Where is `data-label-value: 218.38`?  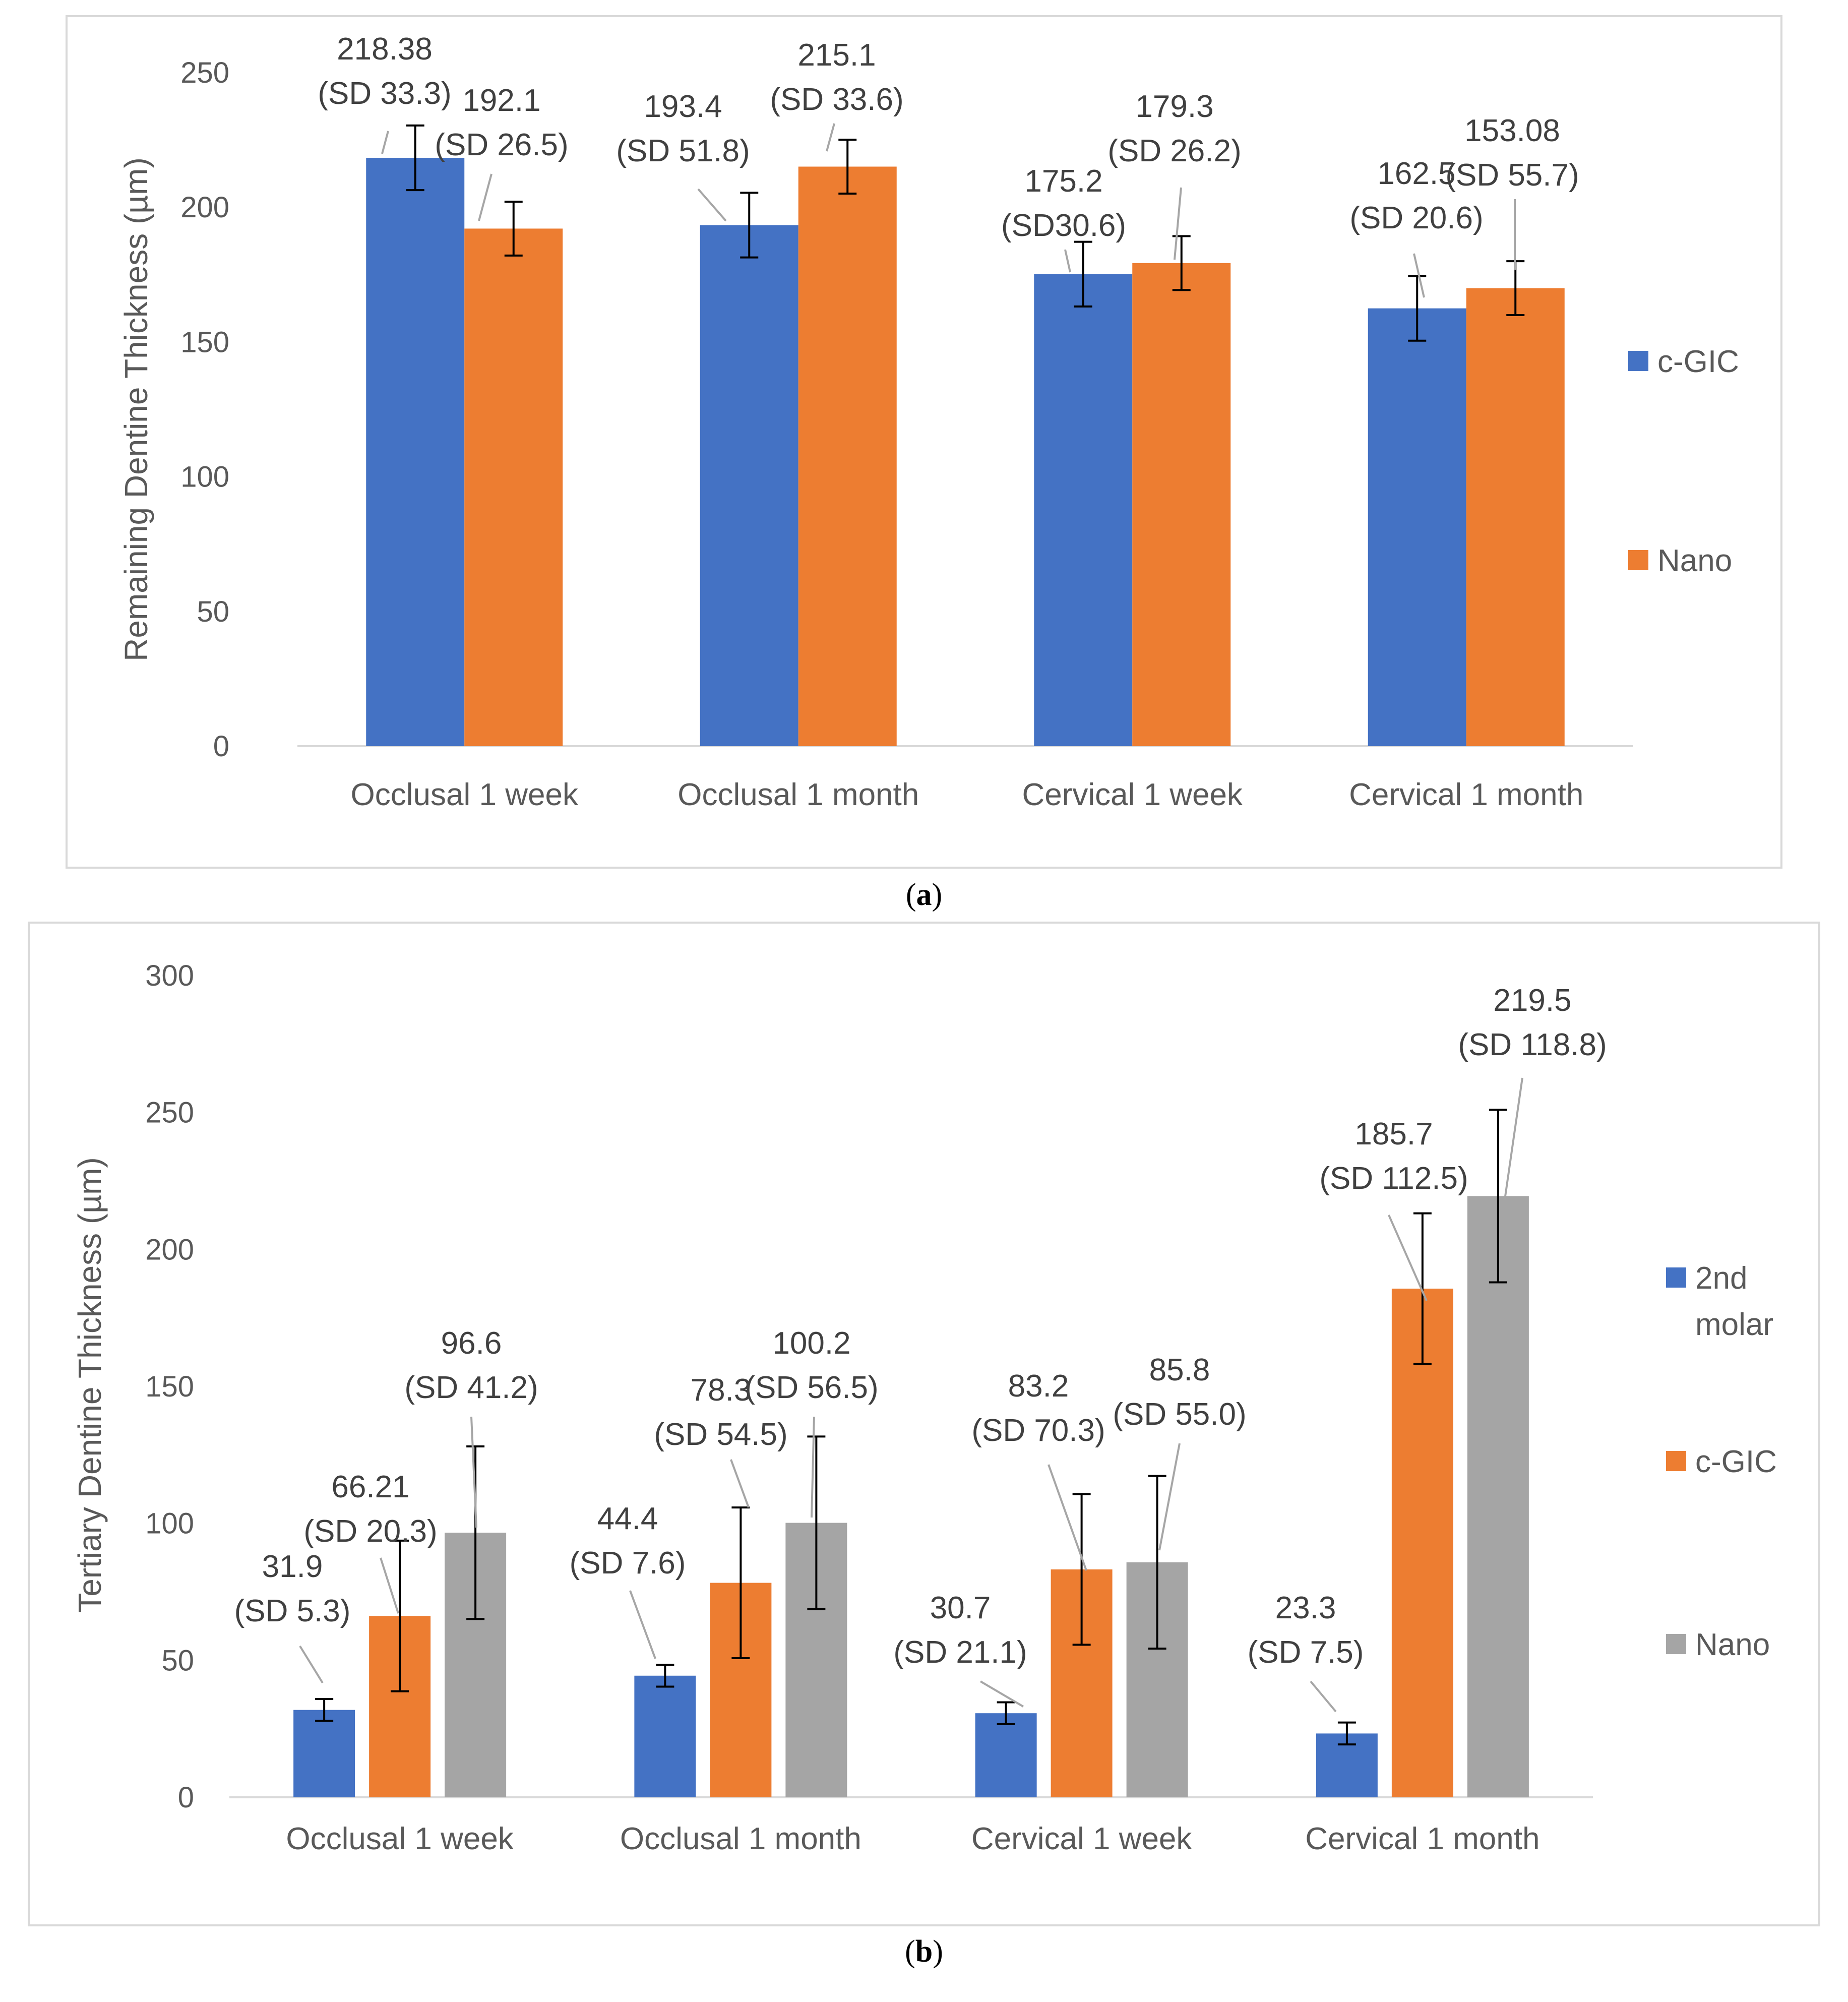 data-label-value: 218.38 is located at coordinates (385, 49).